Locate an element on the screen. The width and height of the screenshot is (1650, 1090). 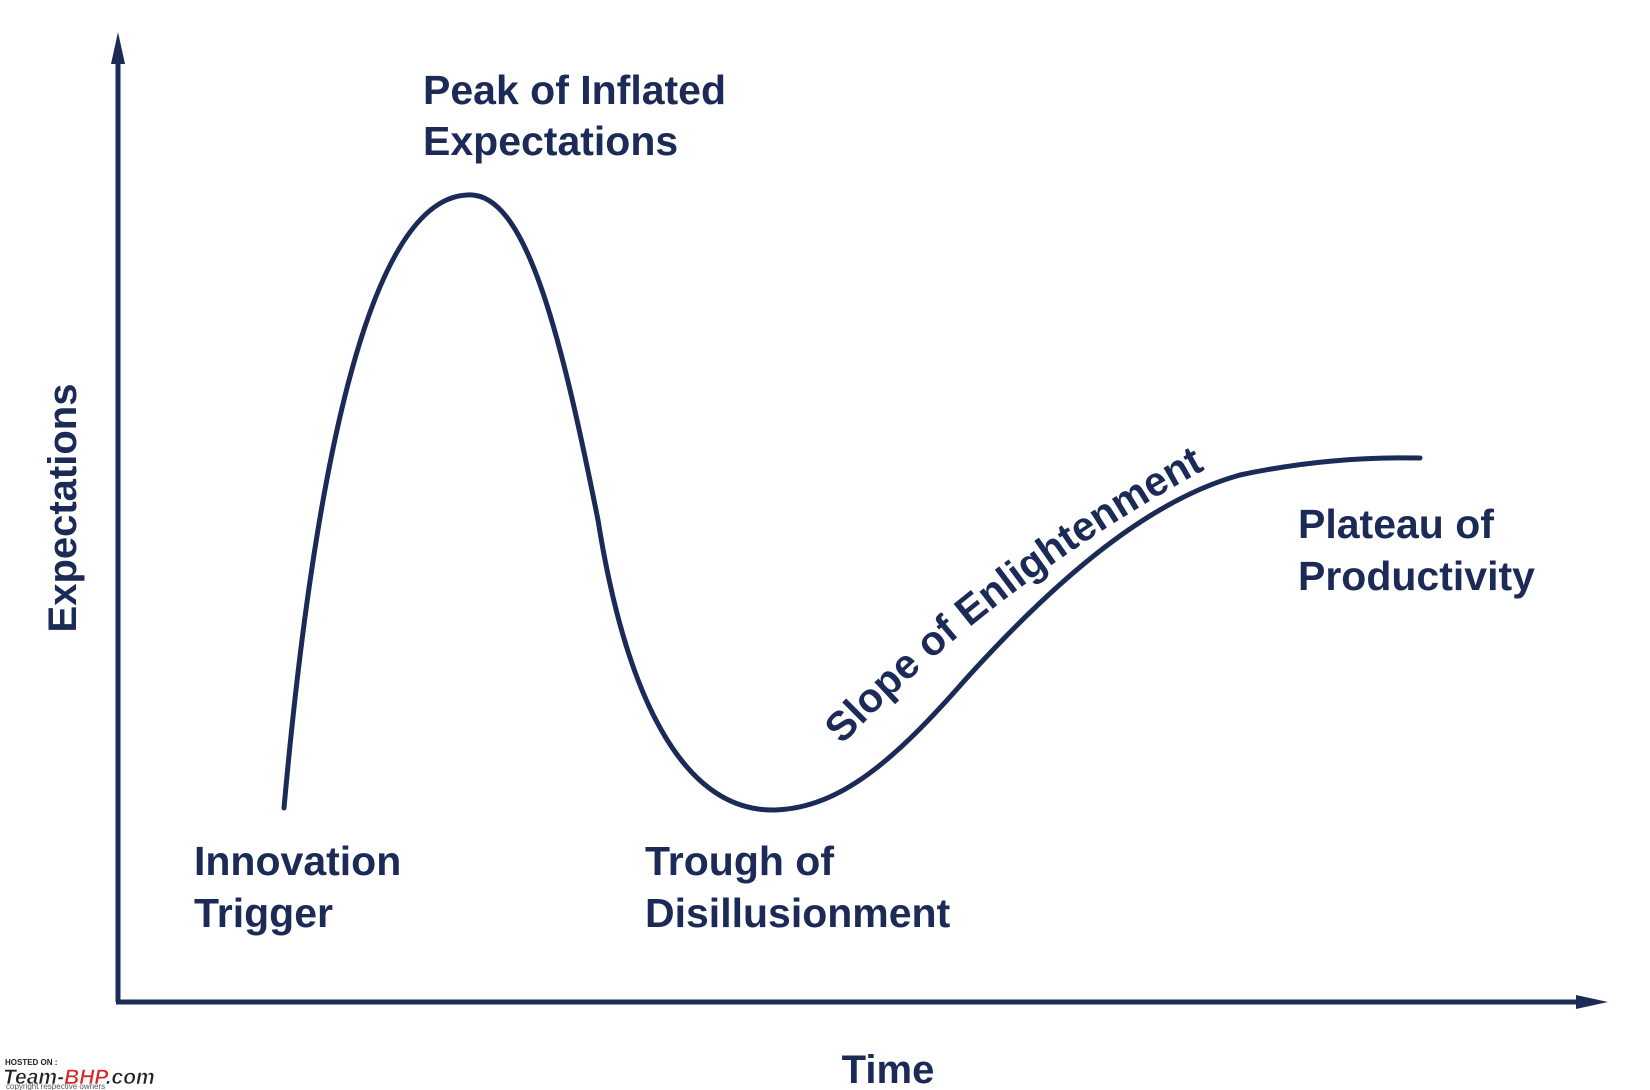
trough-line-1: Trough of is located at coordinates (739, 861).